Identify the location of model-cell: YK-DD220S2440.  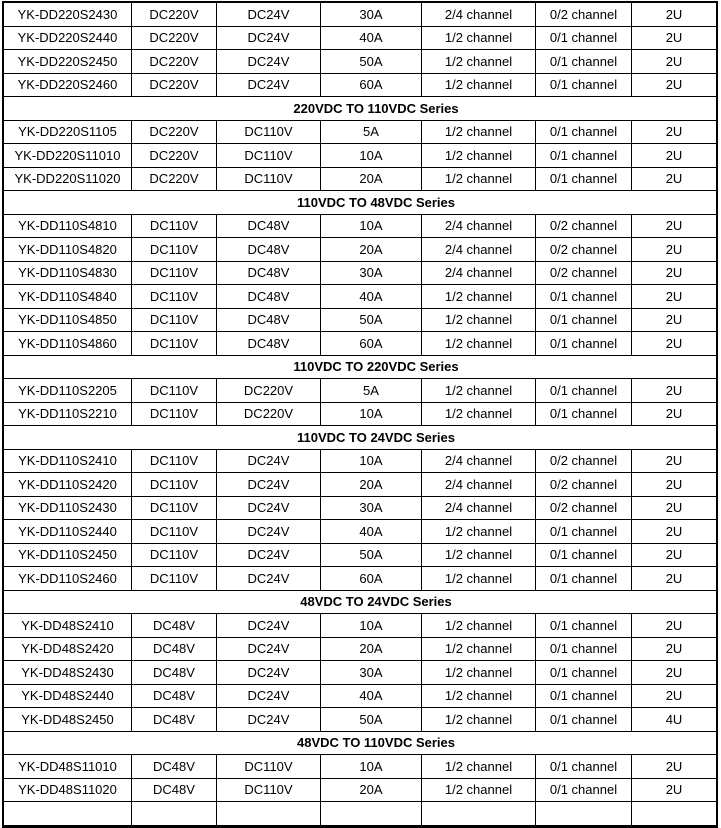
(68, 38).